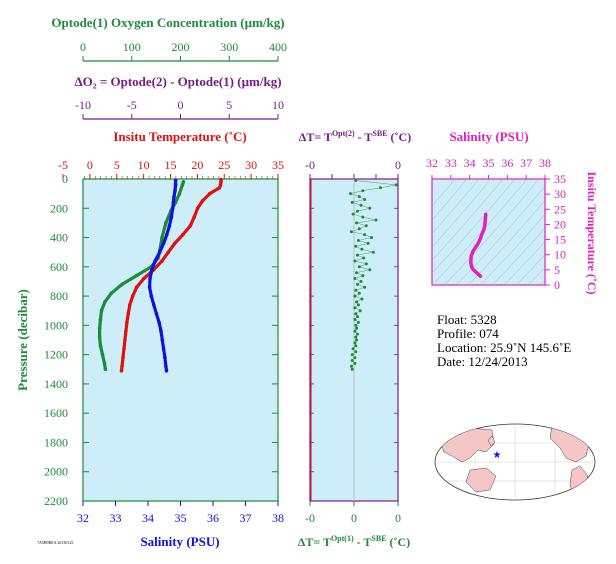 The height and width of the screenshot is (564, 616). I want to click on dt-bottom-tick-label: 0, so click(398, 518).